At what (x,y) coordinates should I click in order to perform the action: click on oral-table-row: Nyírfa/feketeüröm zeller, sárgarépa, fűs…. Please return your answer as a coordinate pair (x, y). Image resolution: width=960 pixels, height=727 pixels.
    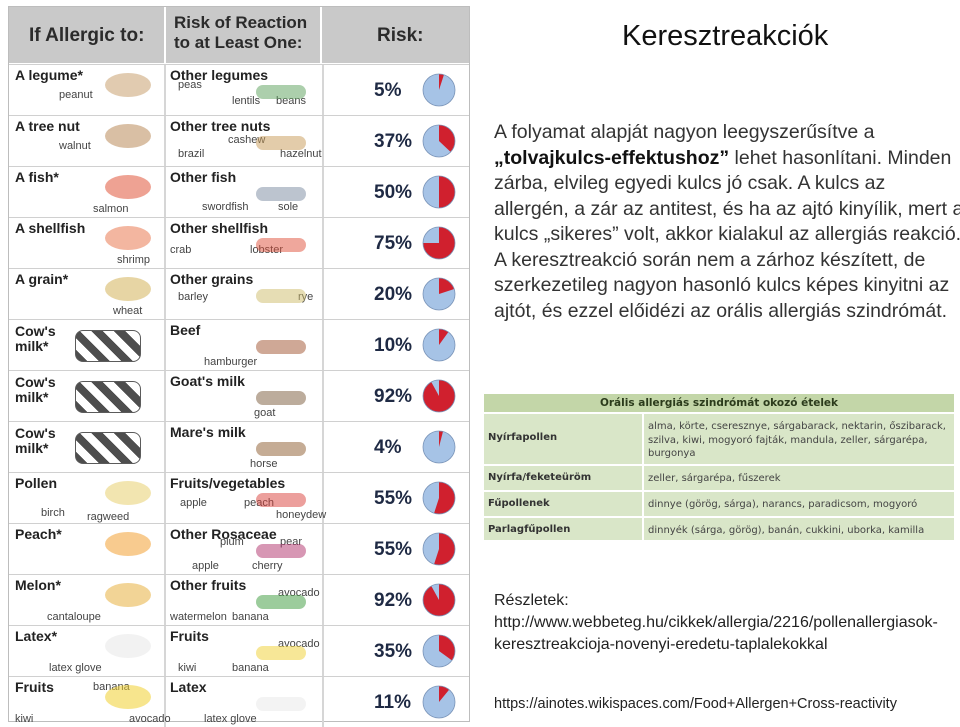
    Looking at the image, I should click on (719, 477).